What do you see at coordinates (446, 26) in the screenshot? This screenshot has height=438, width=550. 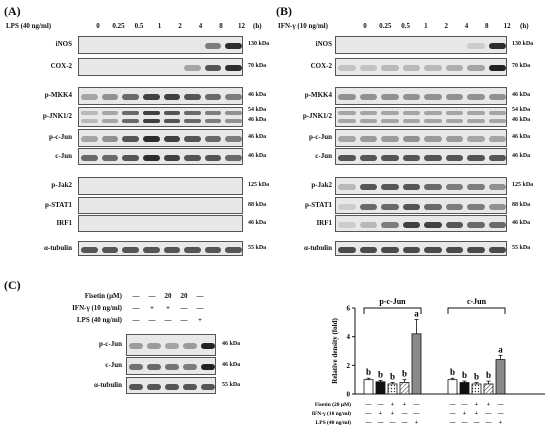 I see `lane-label: 2` at bounding box center [446, 26].